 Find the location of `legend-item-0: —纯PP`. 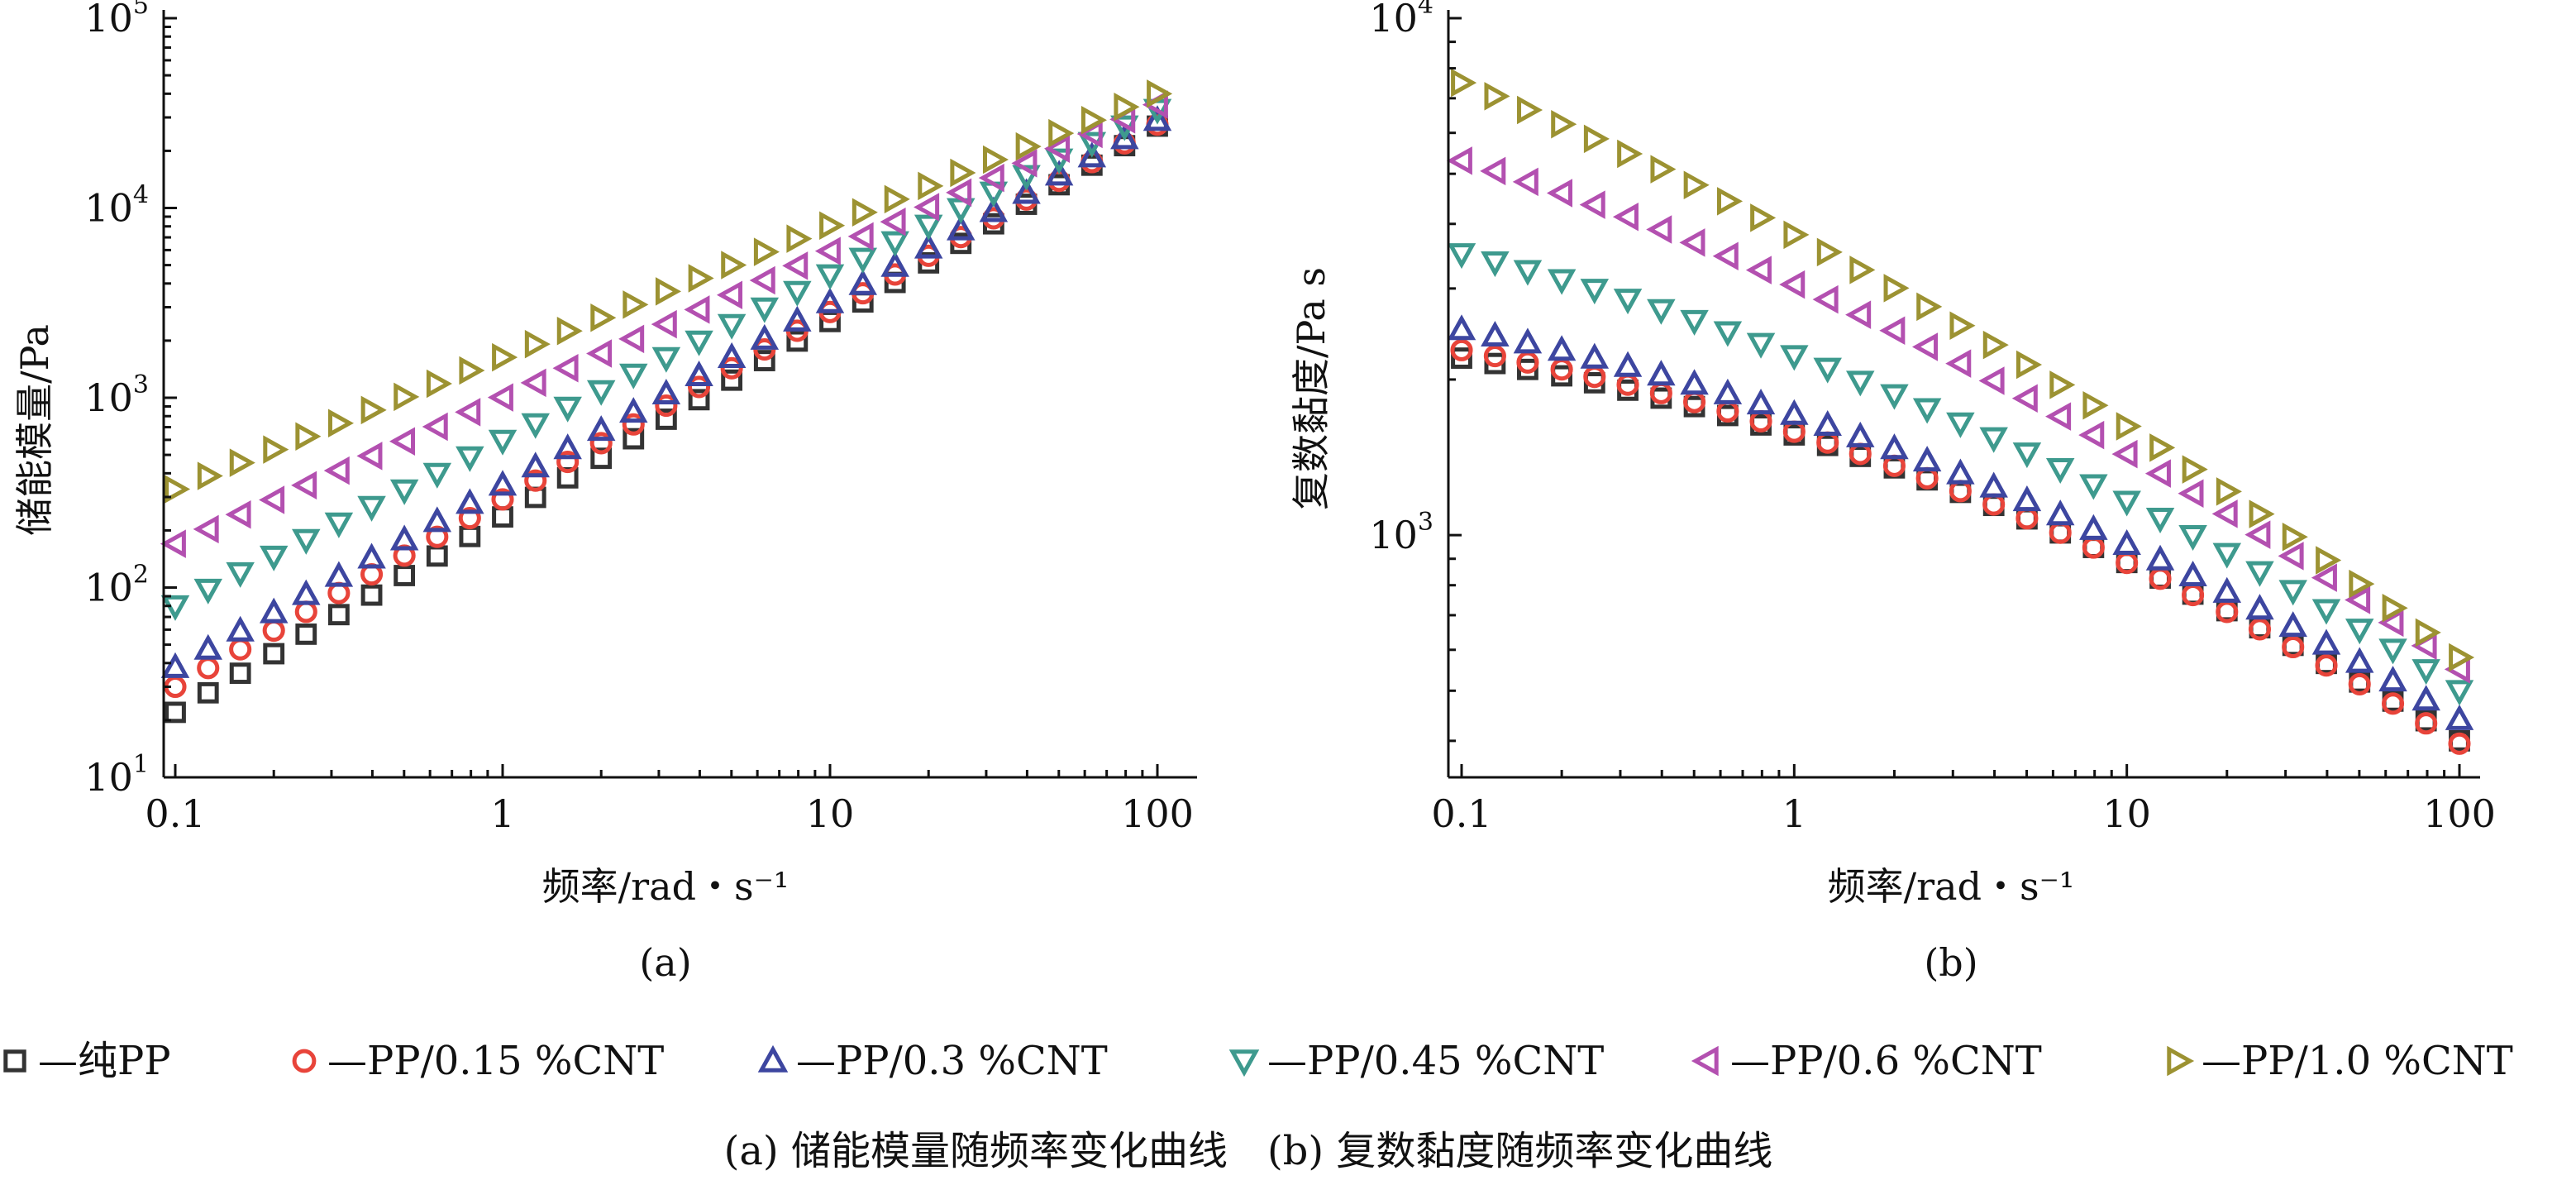

legend-item-0: —纯PP is located at coordinates (87, 1061).